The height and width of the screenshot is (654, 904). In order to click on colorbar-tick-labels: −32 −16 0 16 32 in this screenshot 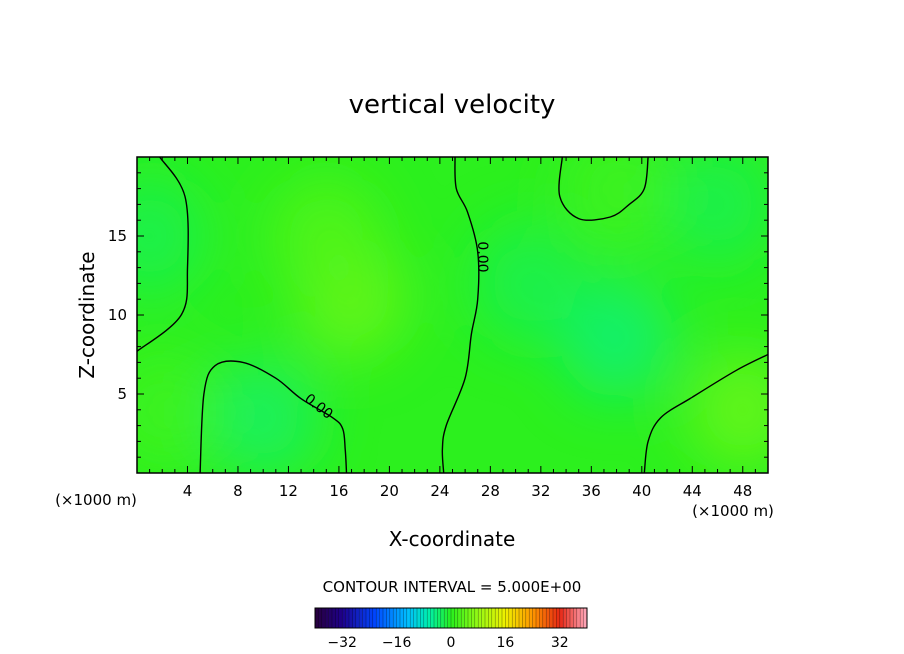, I will do `click(447, 643)`.